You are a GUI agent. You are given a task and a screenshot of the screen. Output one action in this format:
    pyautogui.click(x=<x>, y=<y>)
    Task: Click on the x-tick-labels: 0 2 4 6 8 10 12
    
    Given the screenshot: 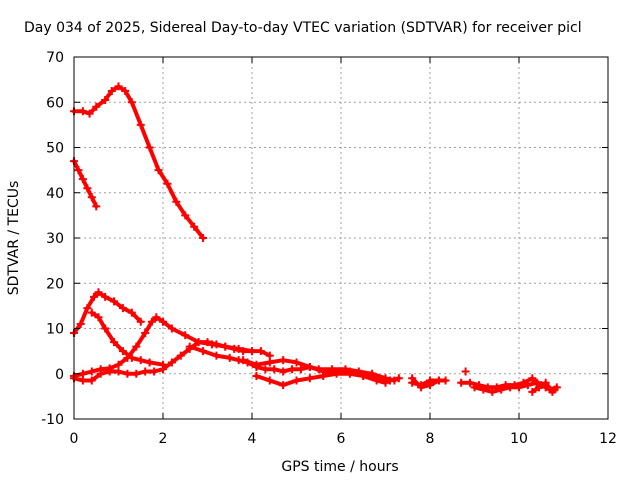 What is the action you would take?
    pyautogui.click(x=343, y=439)
    